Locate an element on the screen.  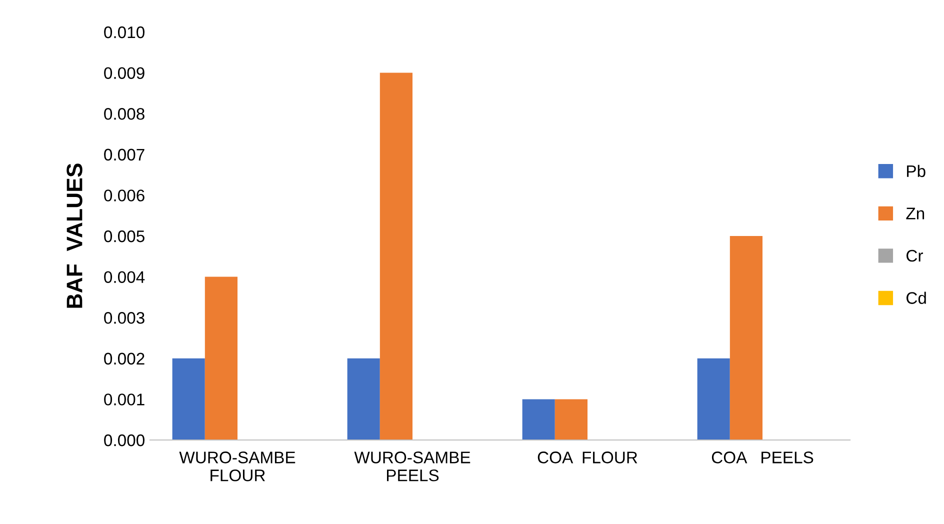
x-tick-label: WURO-SAMBE FLOUR is located at coordinates (237, 467).